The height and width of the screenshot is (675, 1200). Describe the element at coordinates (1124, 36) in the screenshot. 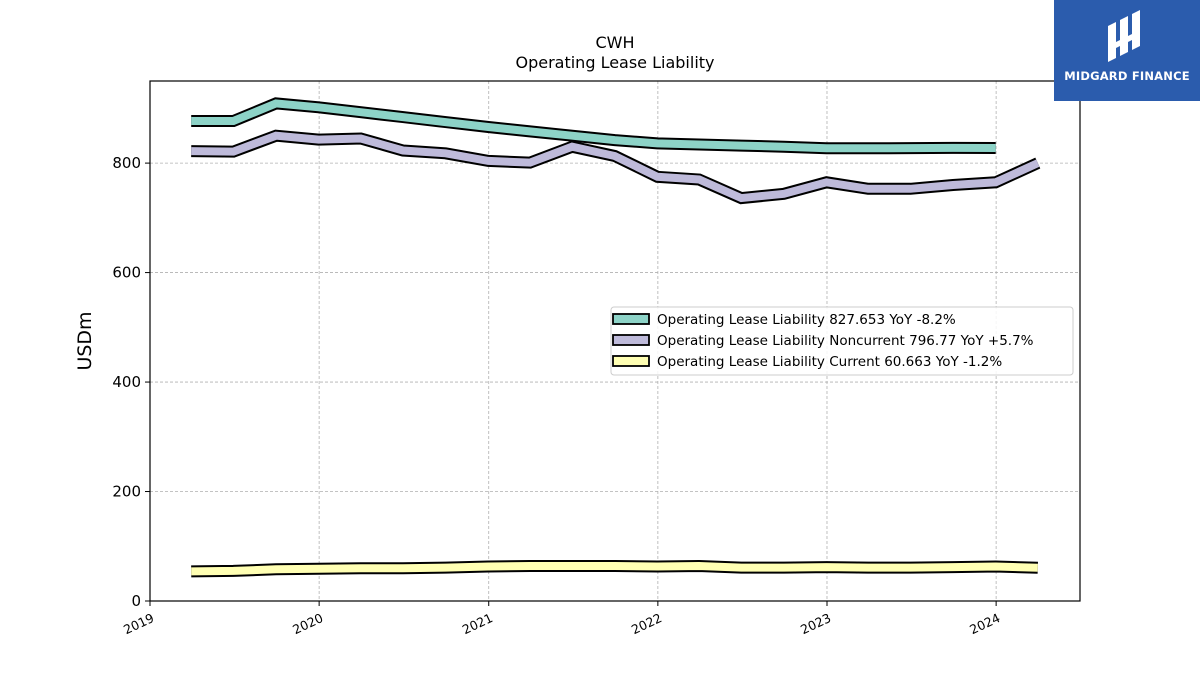

I see `midgard-logo-icon` at that location.